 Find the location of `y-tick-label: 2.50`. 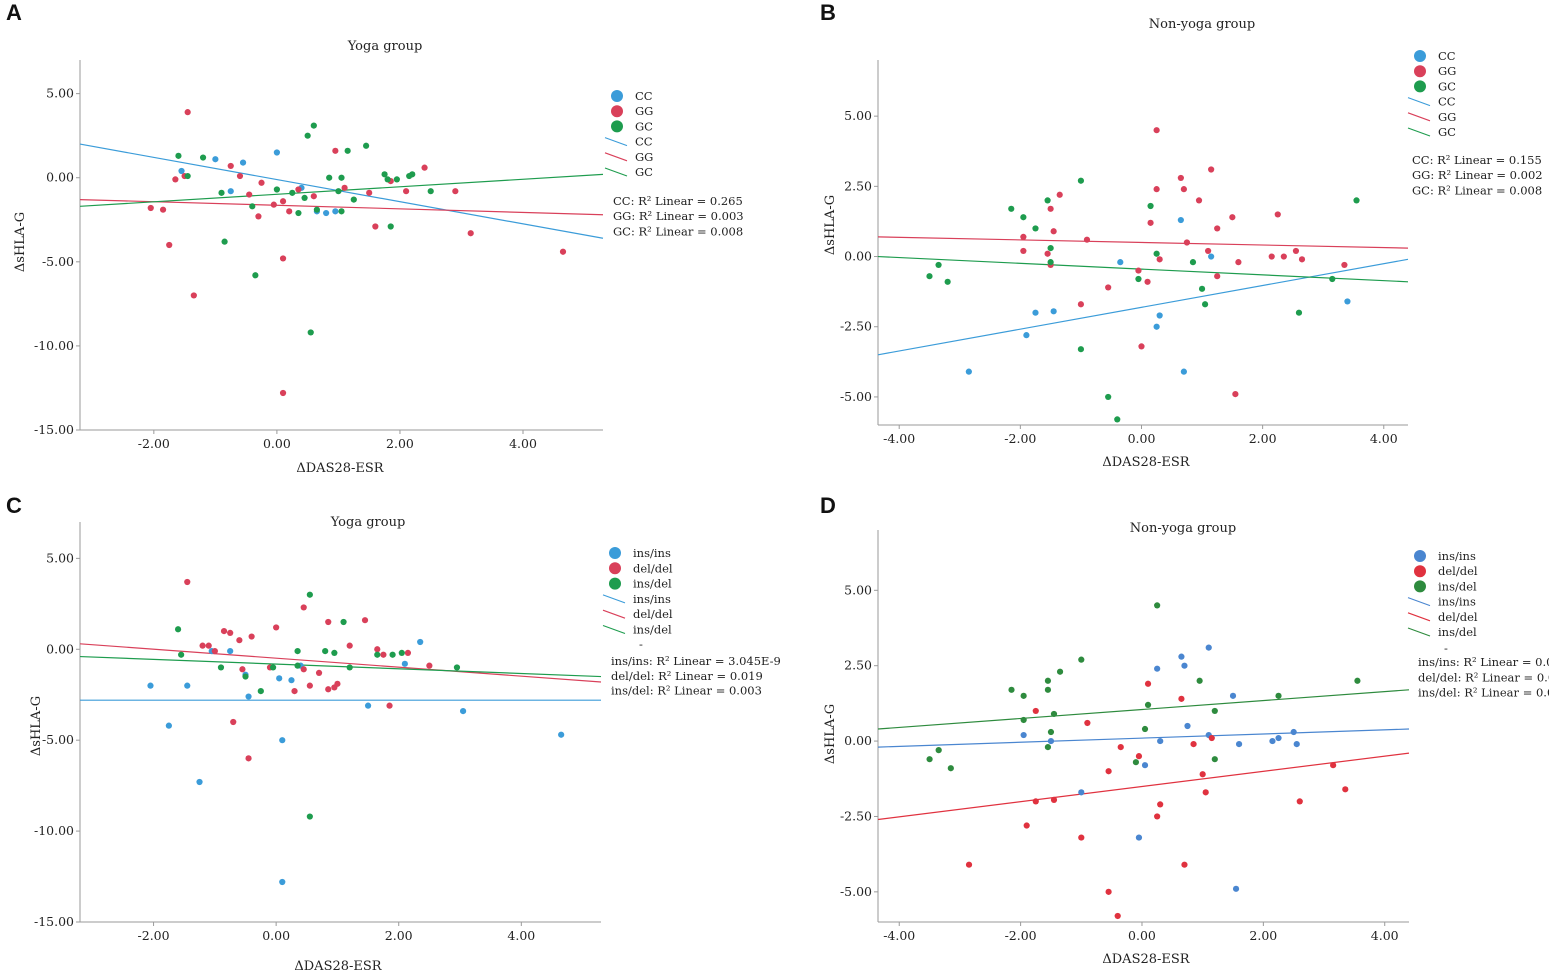

y-tick-label: 2.50 is located at coordinates (858, 665).